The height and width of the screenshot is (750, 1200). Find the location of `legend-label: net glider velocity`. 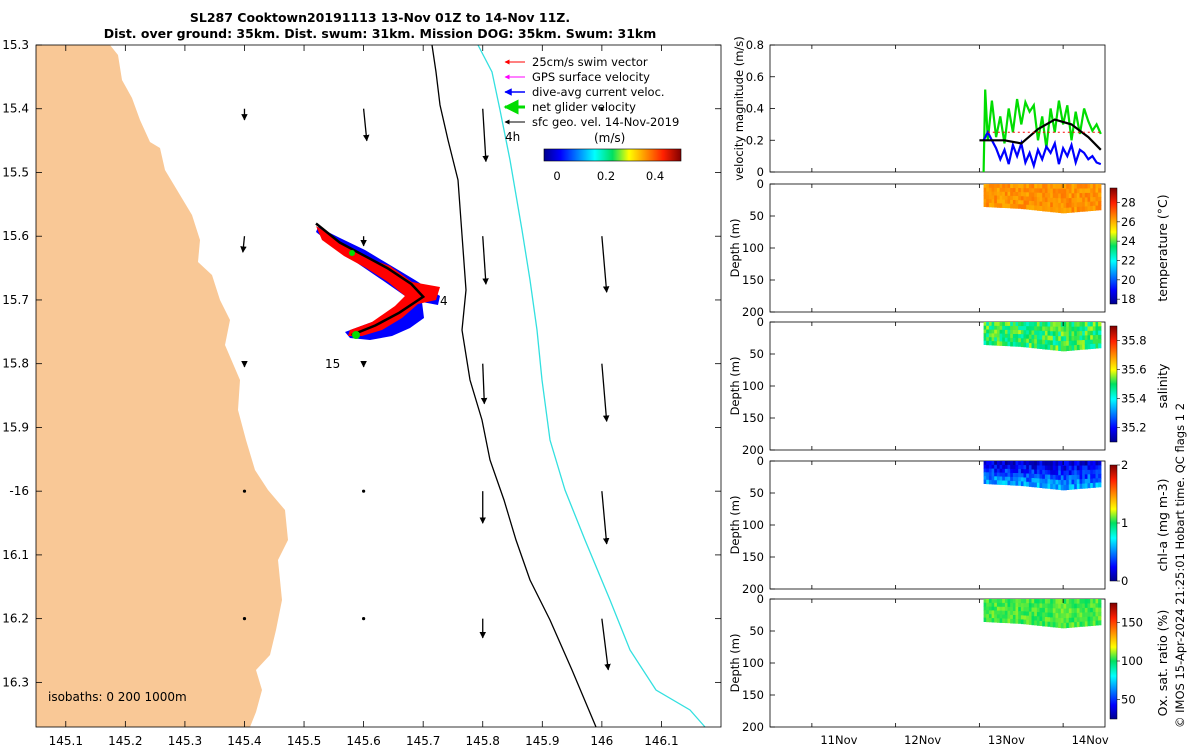

legend-label: net glider velocity is located at coordinates (584, 107).